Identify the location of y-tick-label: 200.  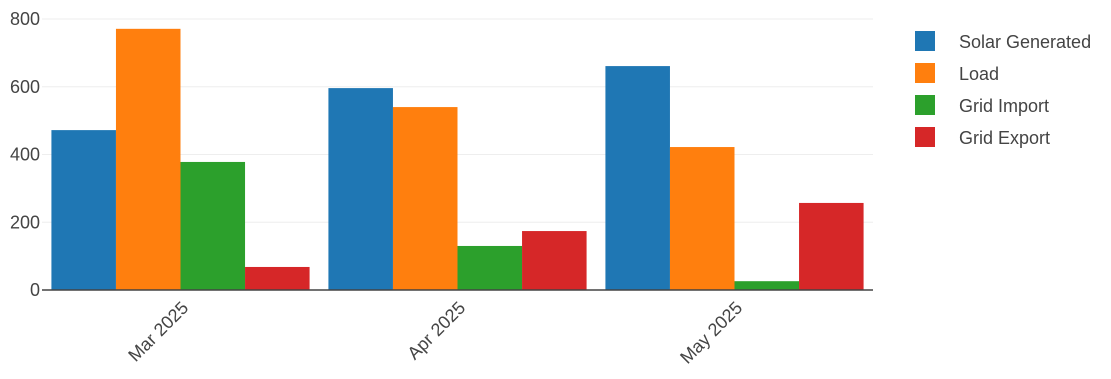
(25, 222).